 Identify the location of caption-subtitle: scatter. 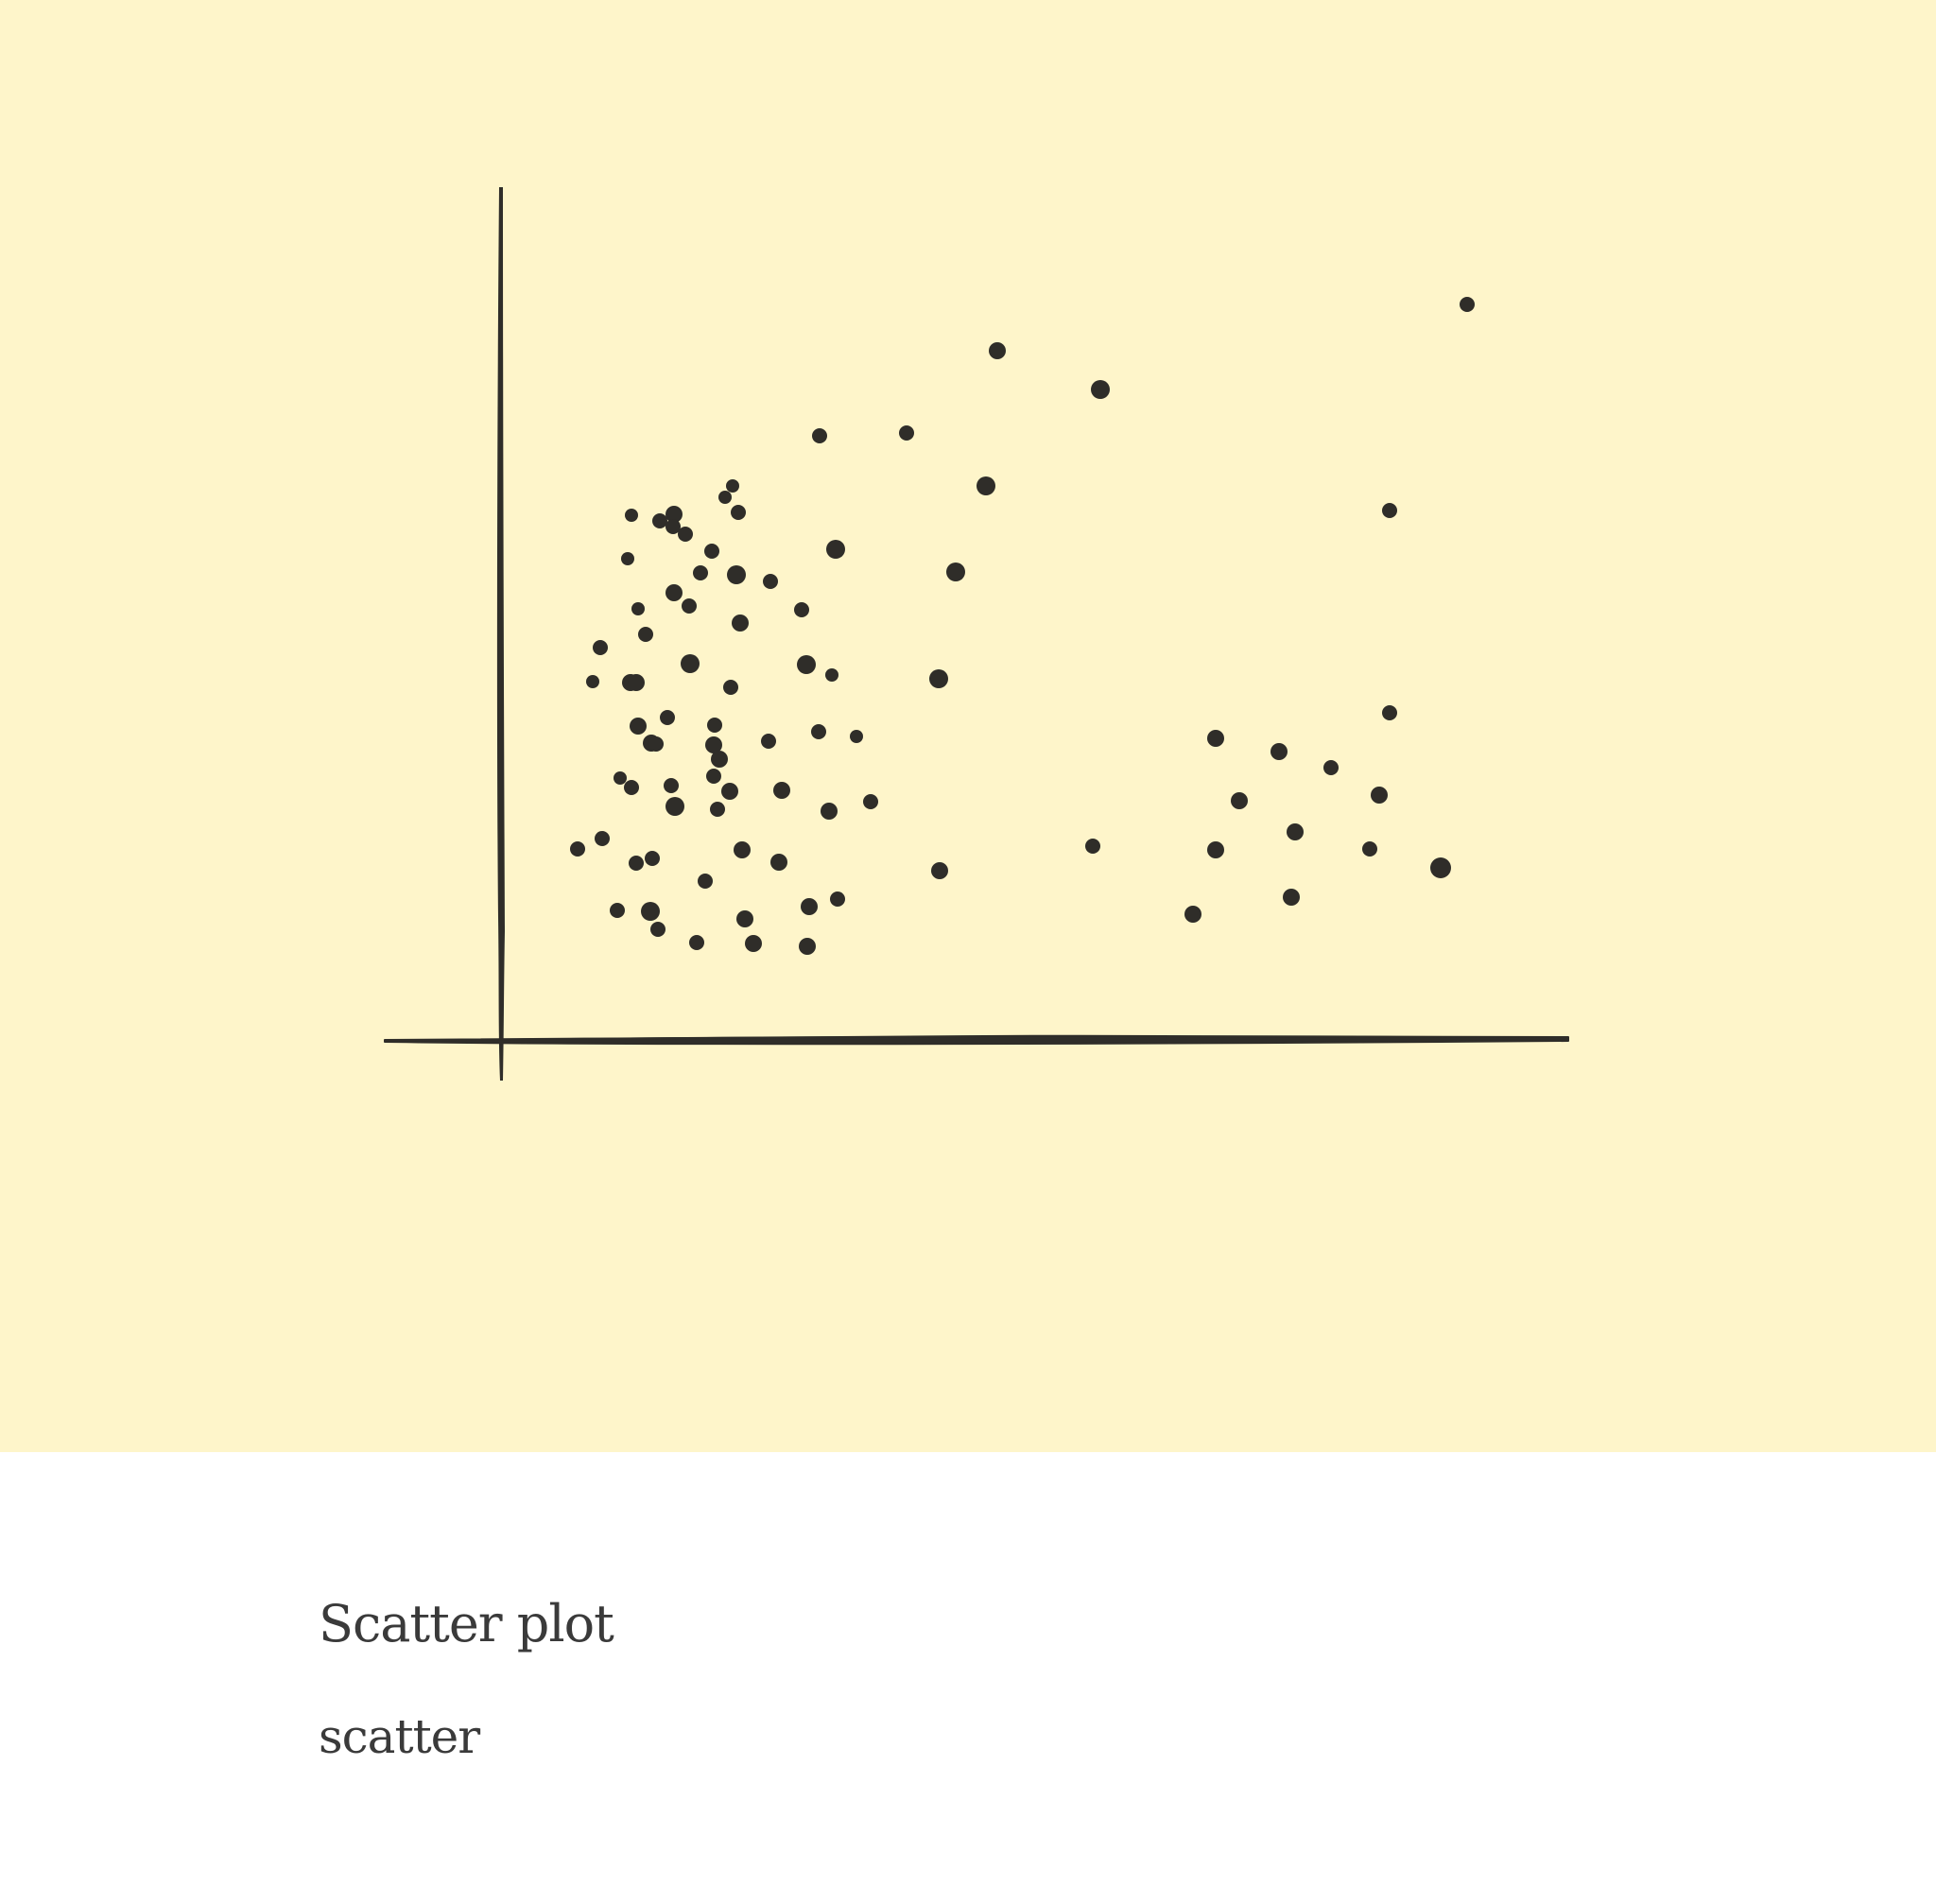
(399, 1737).